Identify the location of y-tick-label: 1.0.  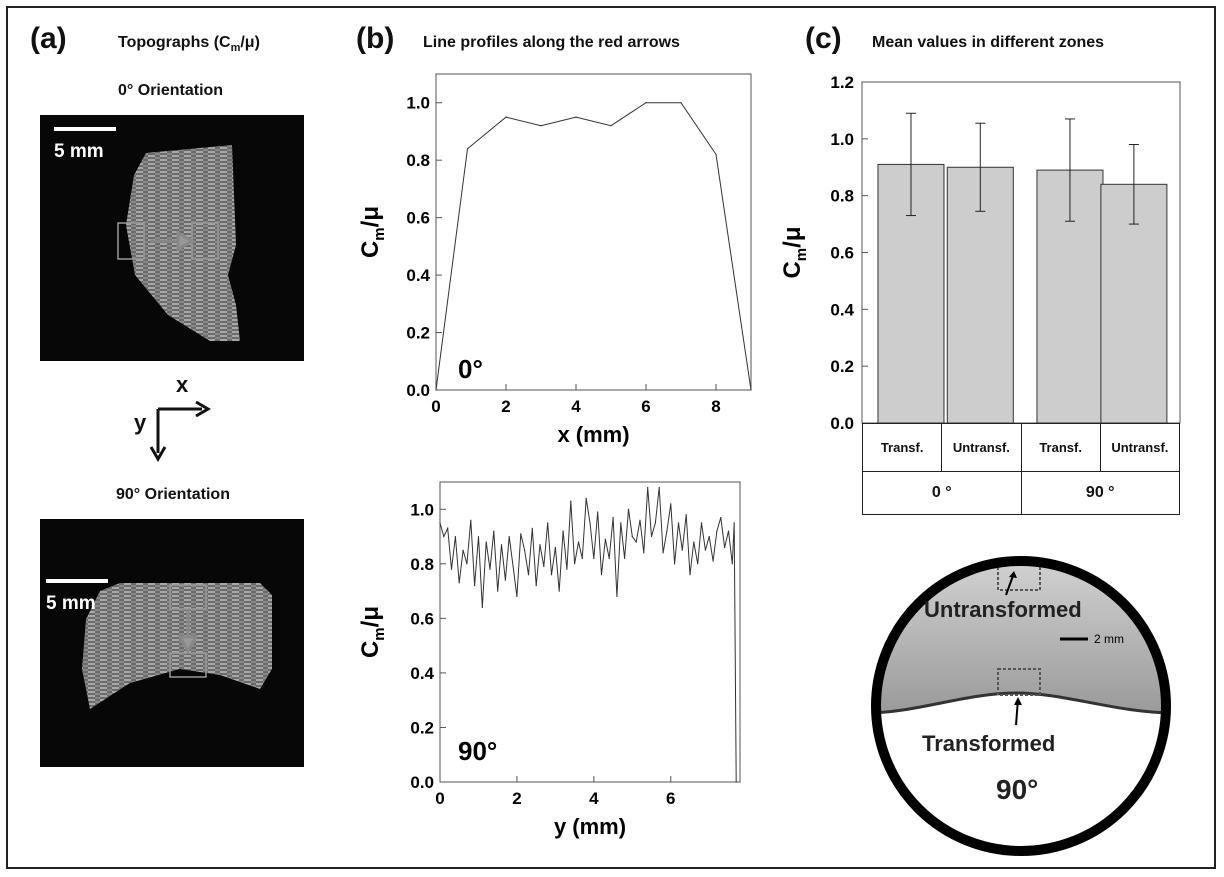
(418, 103).